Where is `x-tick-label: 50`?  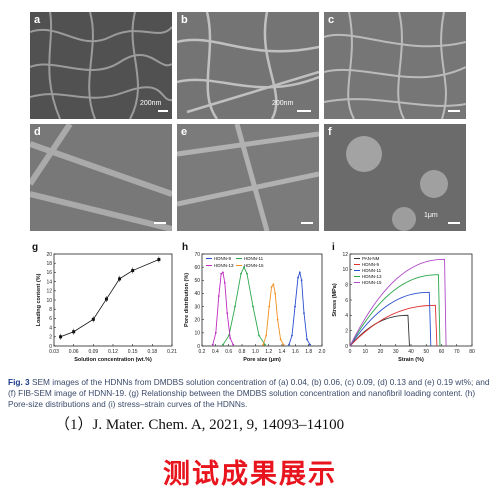 x-tick-label: 50 is located at coordinates (426, 352).